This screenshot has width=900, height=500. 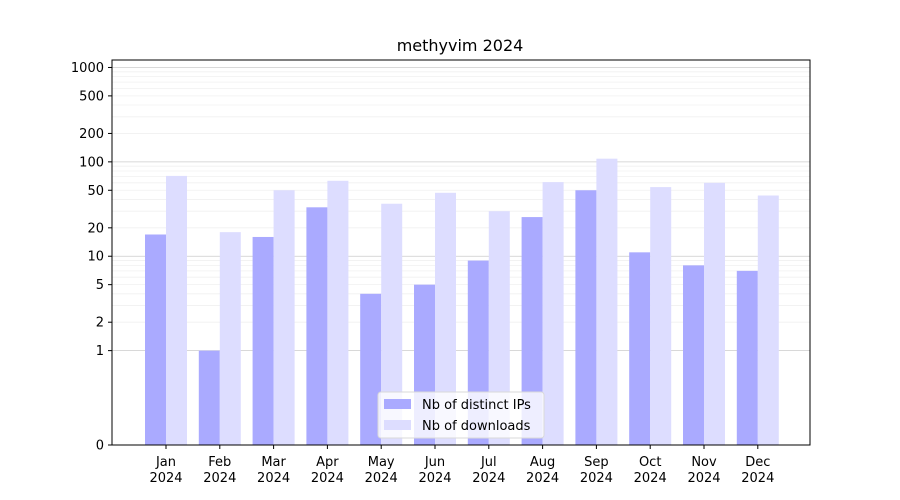 I want to click on y-axis: 0 1 2 5 10 20 50 100 200 500 1000, so click(x=91, y=257).